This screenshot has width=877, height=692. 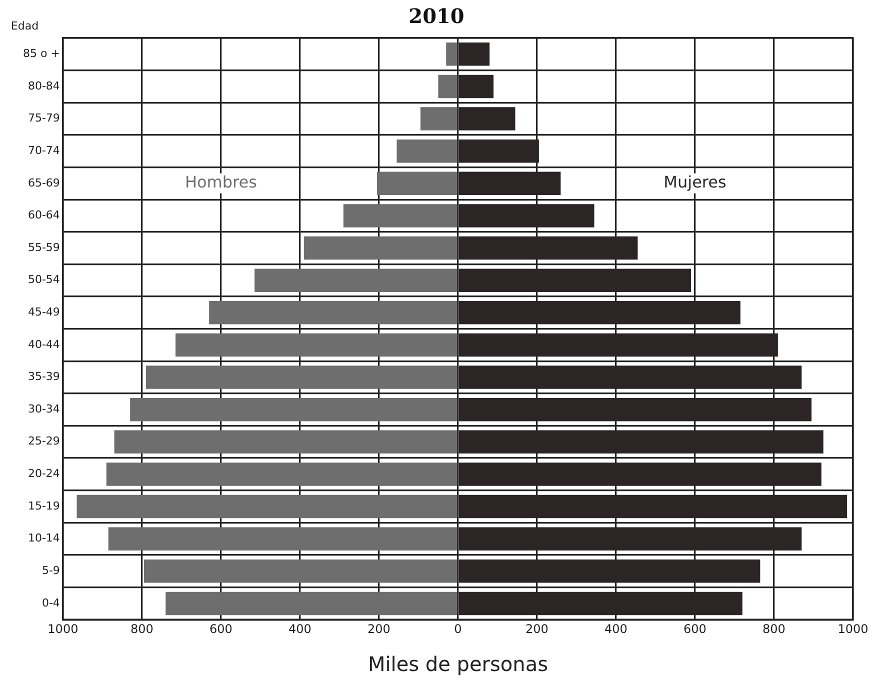 I want to click on y-tick-label: 5-9, so click(x=51, y=570).